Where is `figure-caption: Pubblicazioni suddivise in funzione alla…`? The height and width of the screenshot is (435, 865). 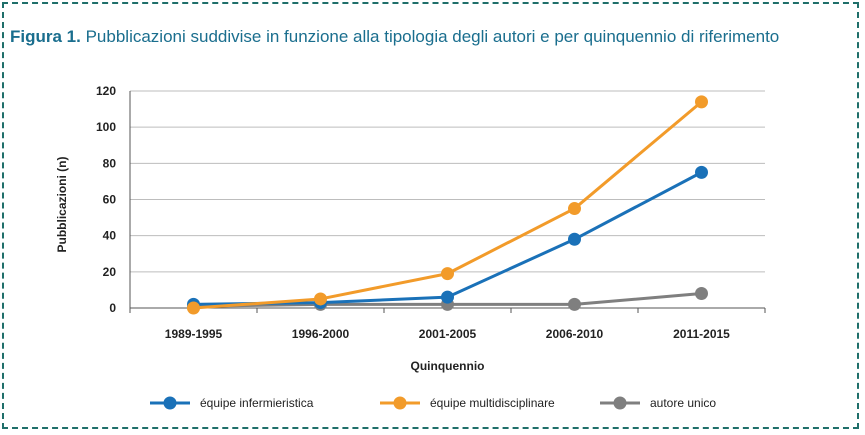 figure-caption: Pubblicazioni suddivise in funzione alla… is located at coordinates (432, 36).